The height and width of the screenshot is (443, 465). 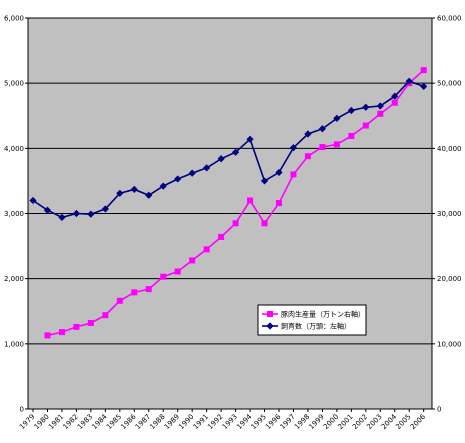 I want to click on x-tick-label: 1999, so click(x=317, y=422).